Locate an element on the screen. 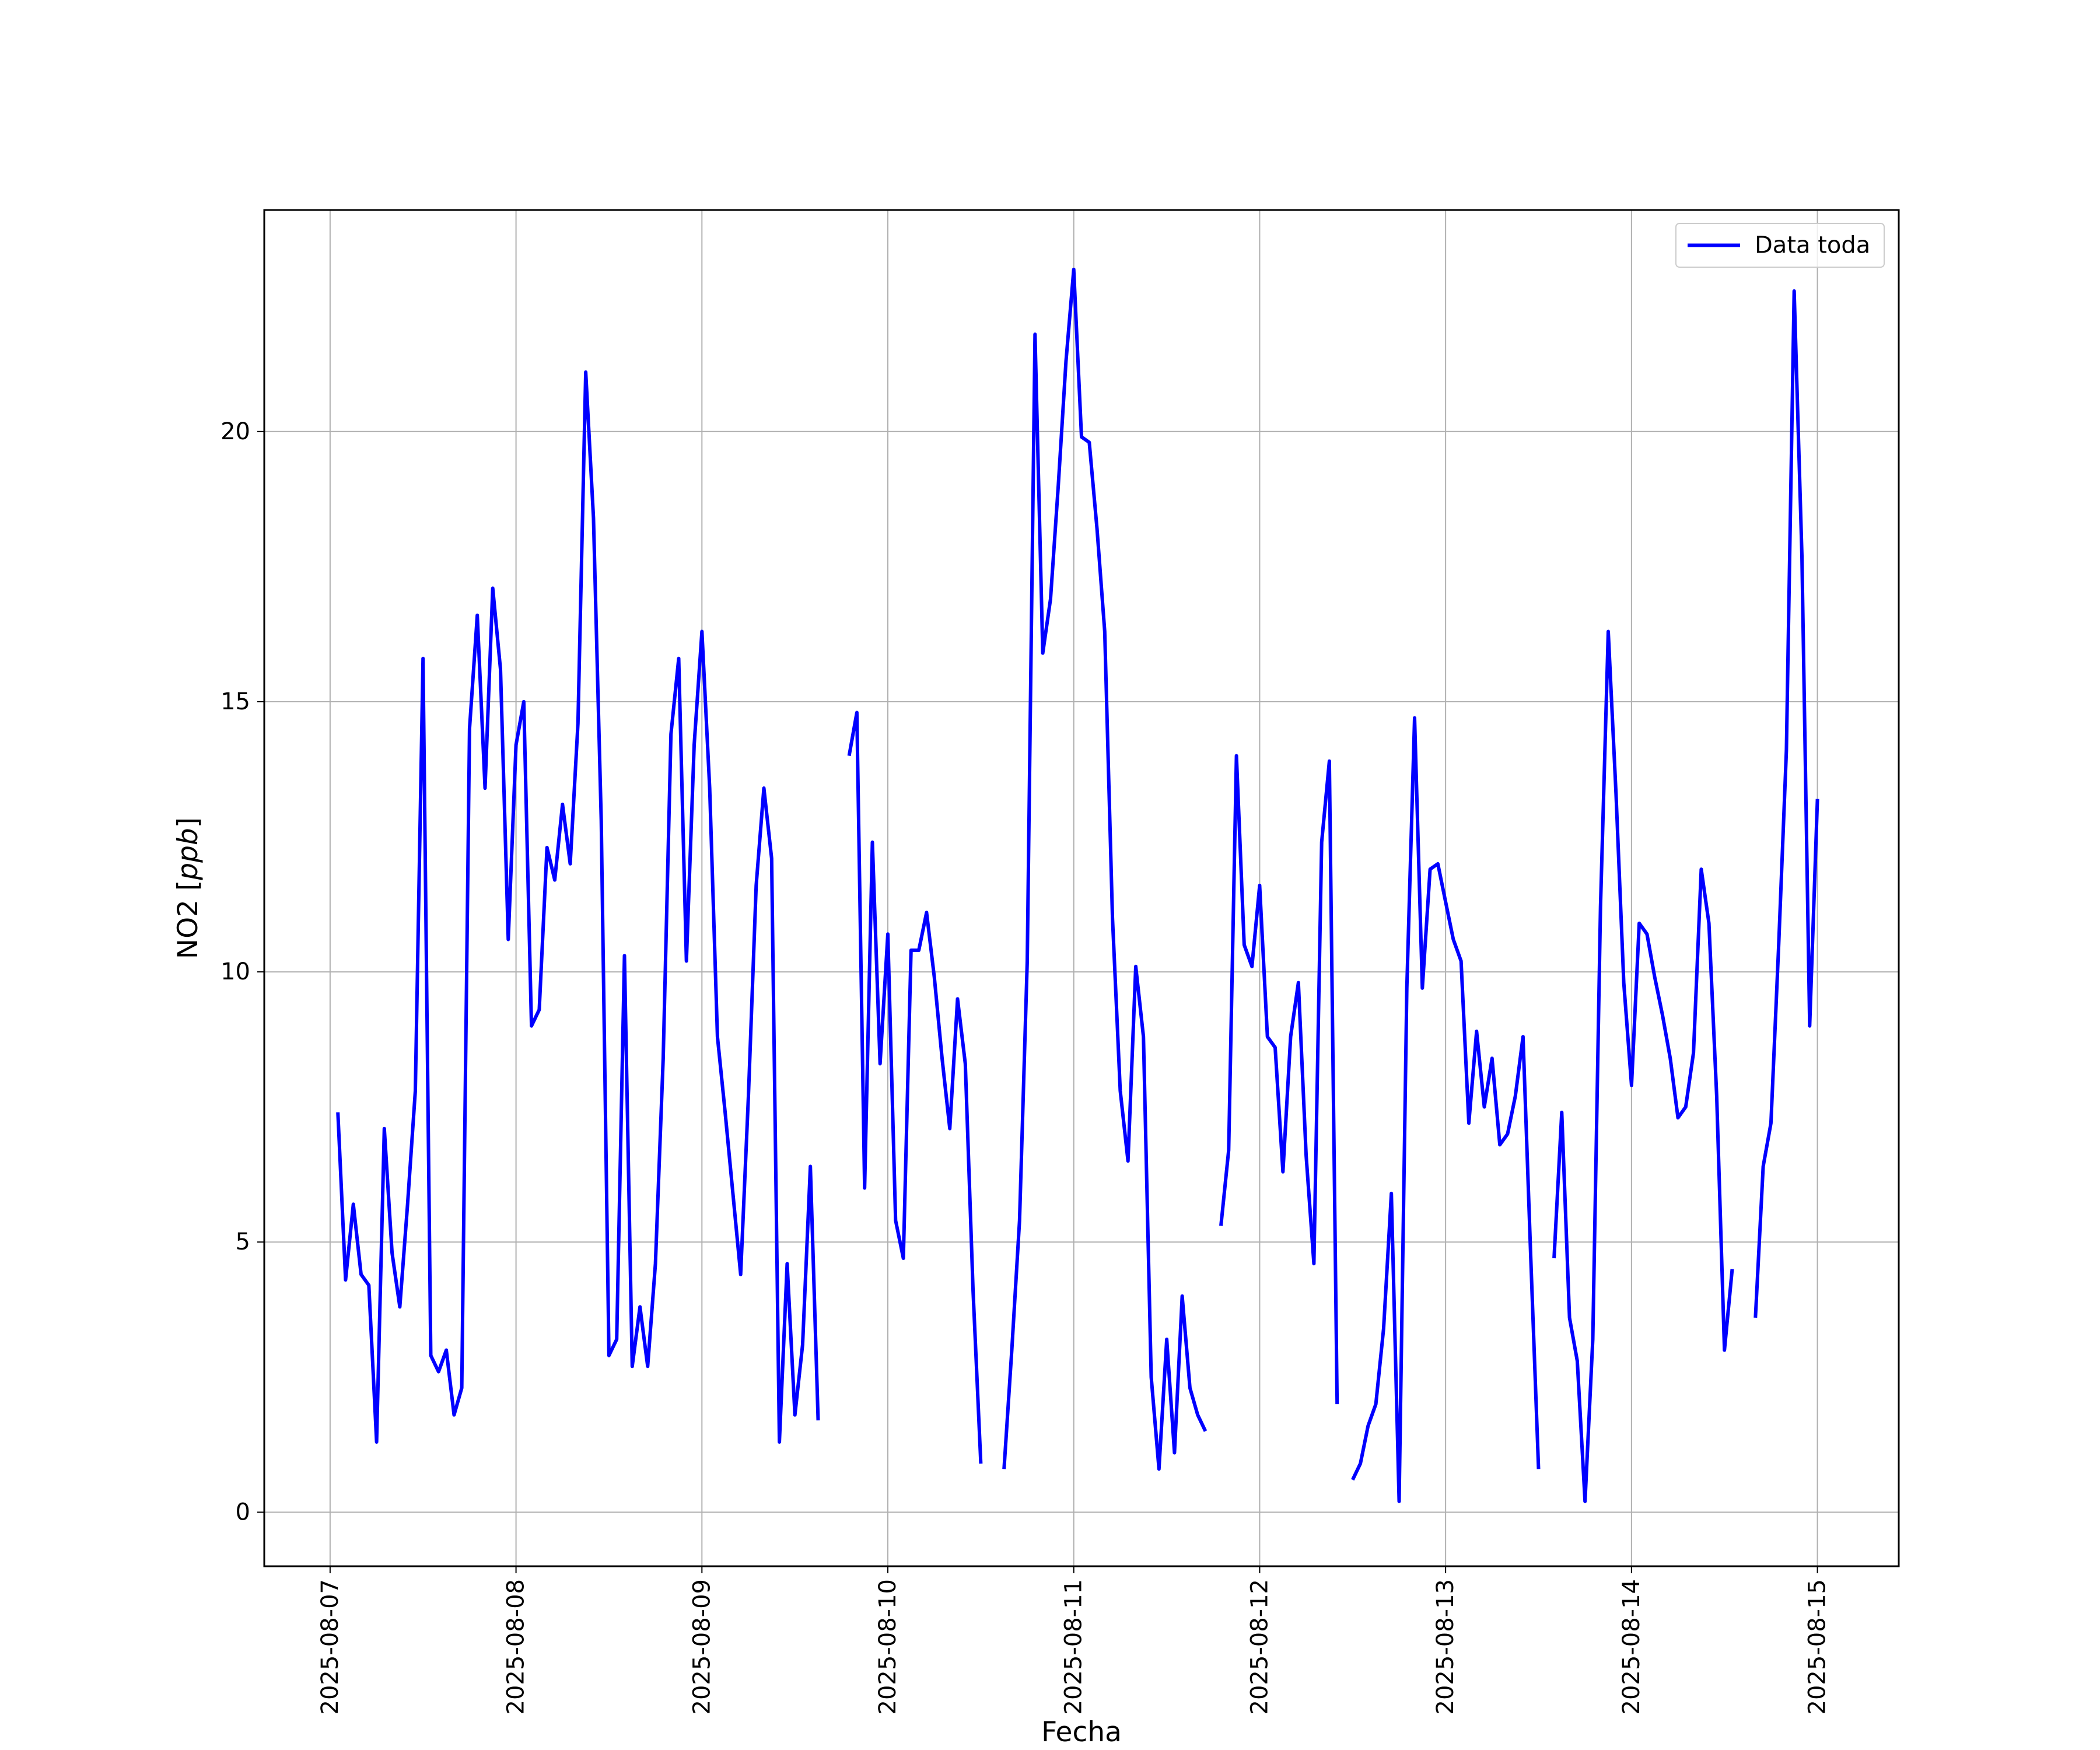 The image size is (2100, 1750). x-tick-label: 2025-08-07 is located at coordinates (330, 1646).